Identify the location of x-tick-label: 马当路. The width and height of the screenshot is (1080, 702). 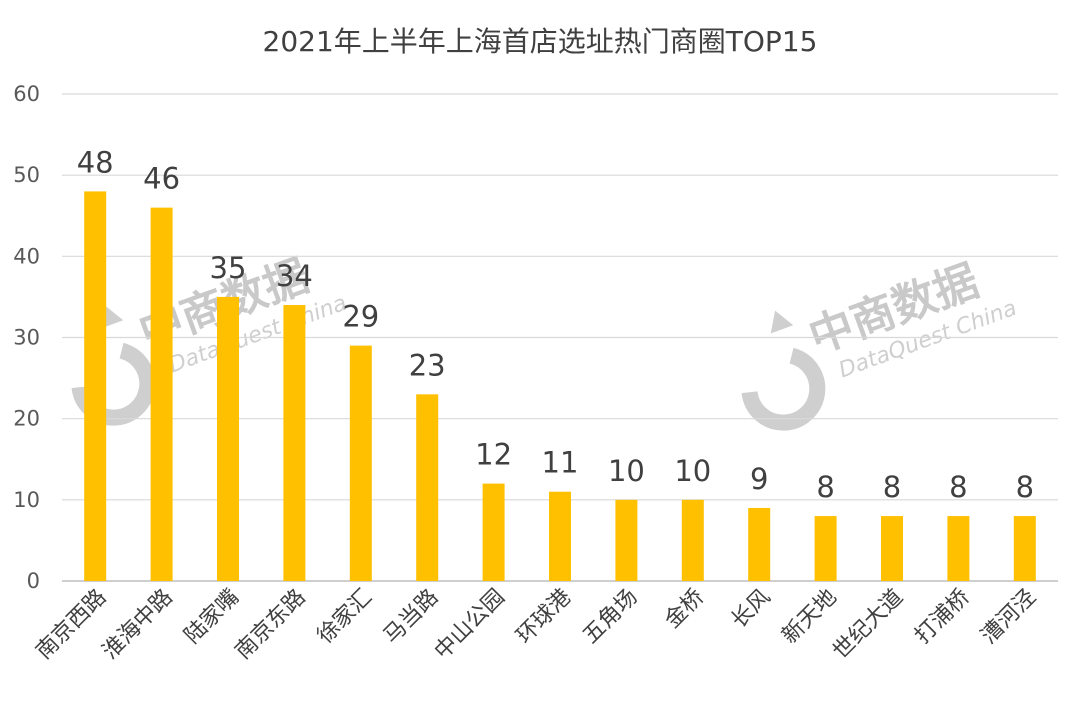
(411, 617).